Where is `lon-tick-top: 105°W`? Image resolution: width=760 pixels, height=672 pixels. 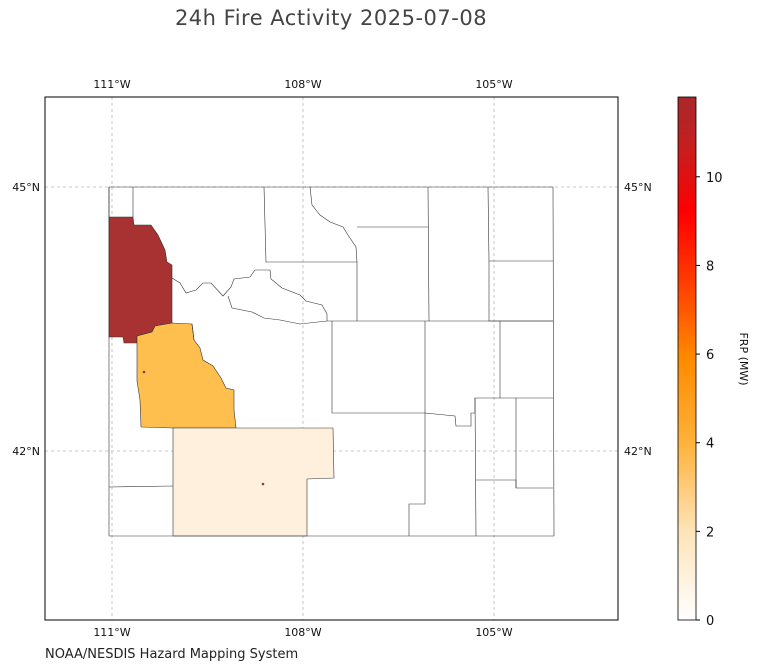 lon-tick-top: 105°W is located at coordinates (493, 84).